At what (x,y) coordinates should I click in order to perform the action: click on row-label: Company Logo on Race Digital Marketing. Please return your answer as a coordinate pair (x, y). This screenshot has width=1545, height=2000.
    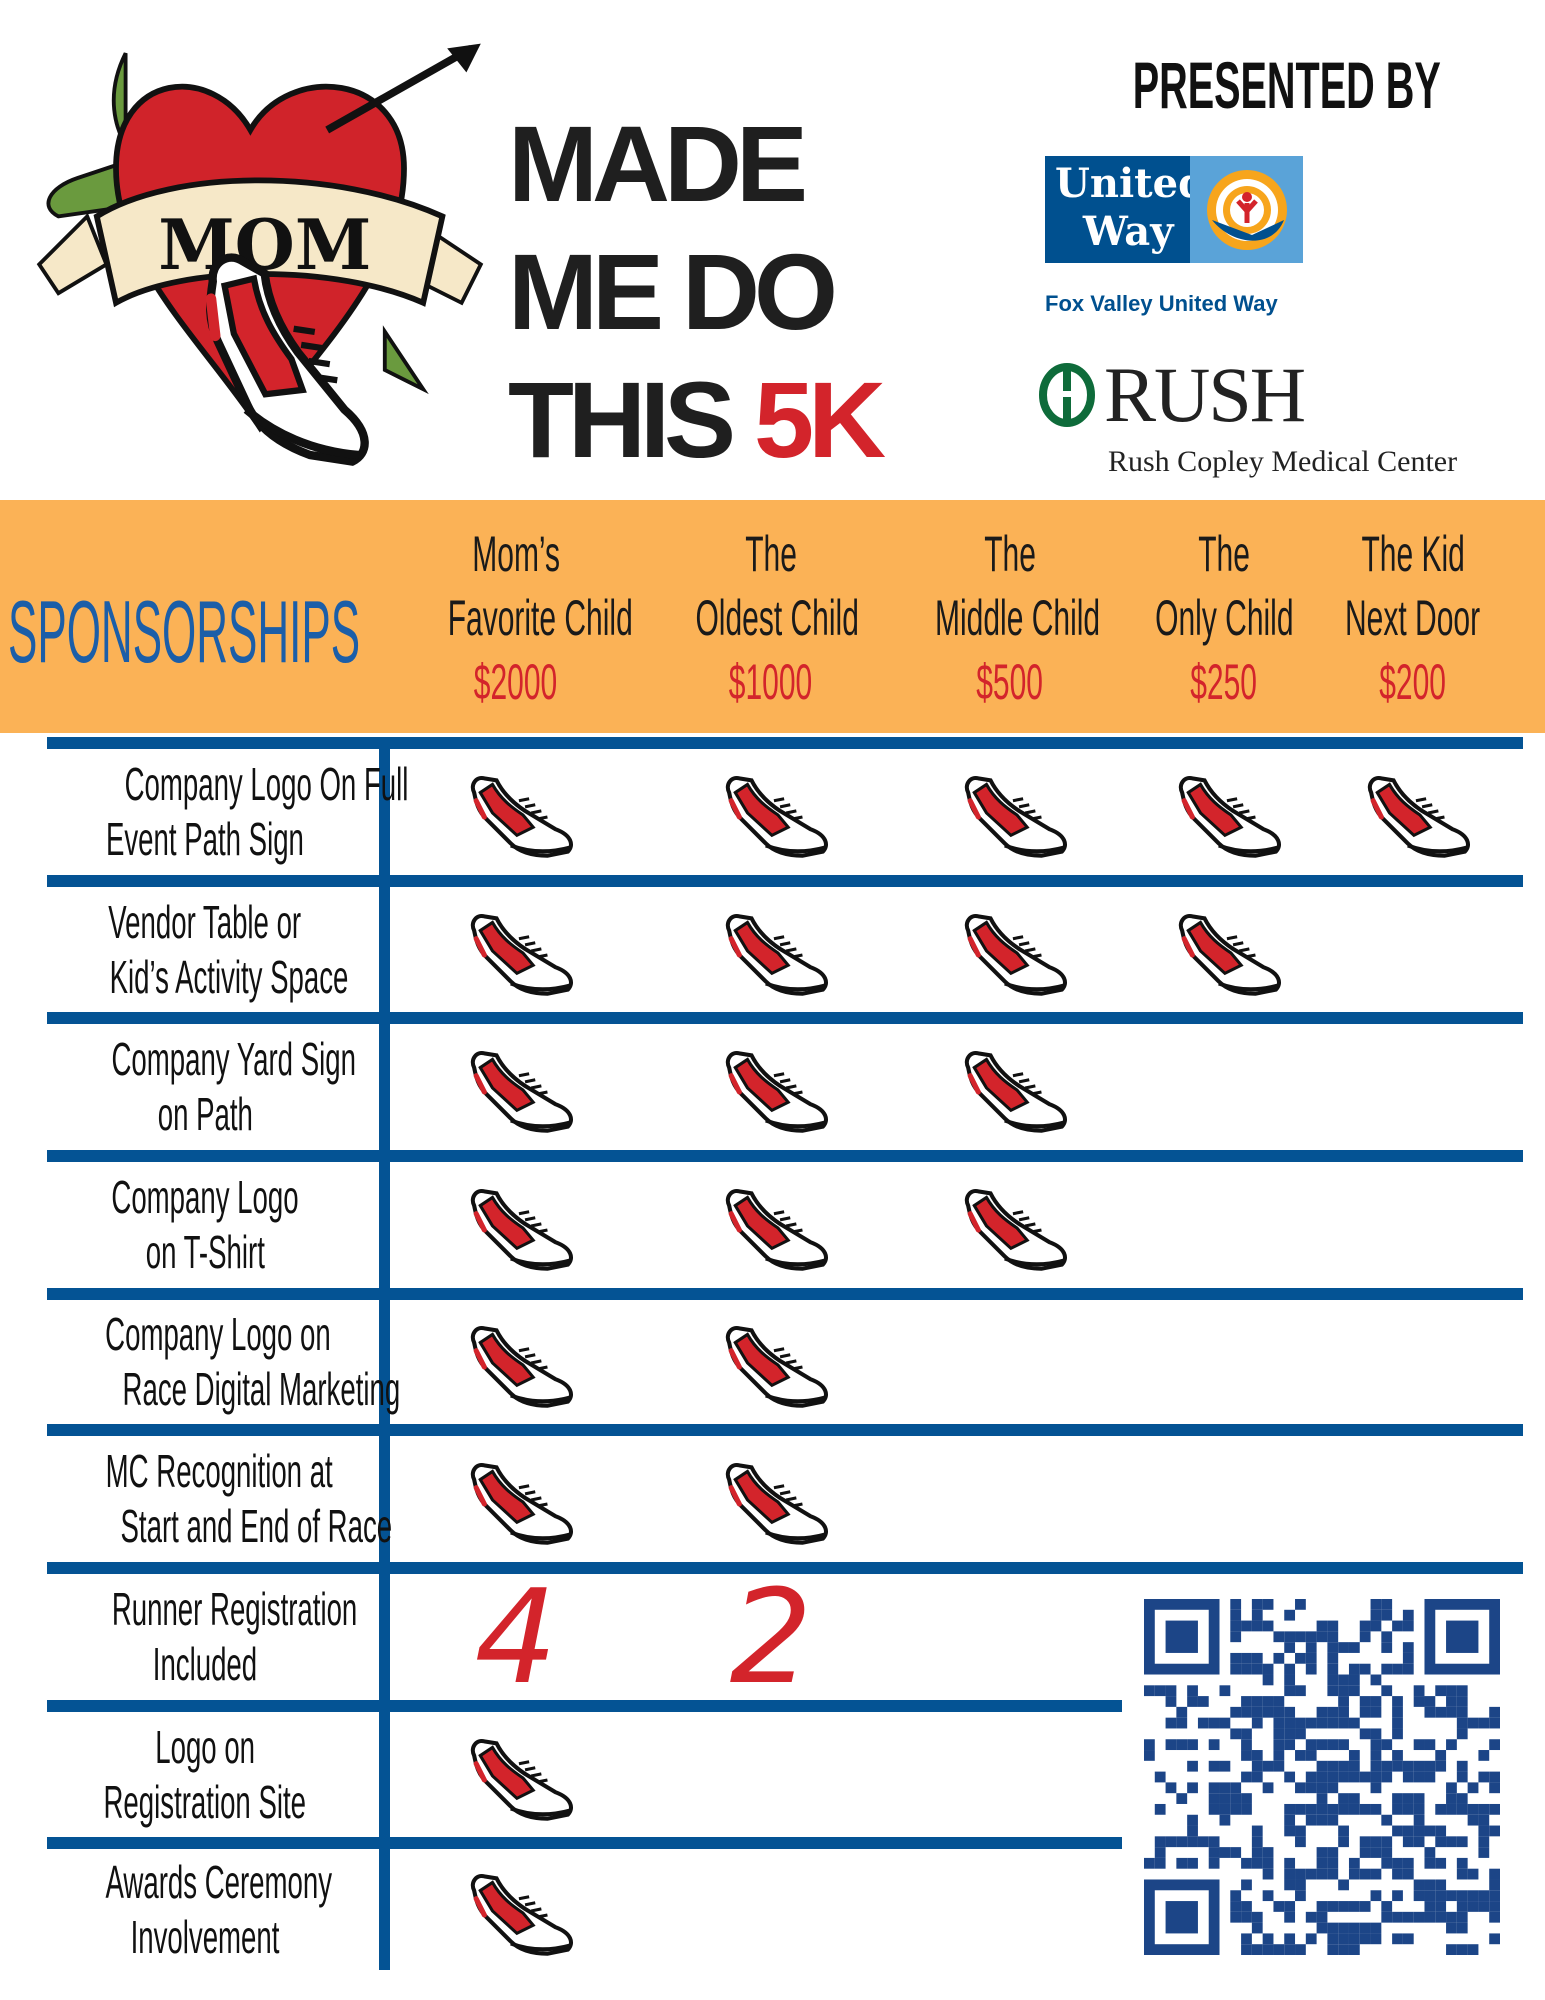
    Looking at the image, I should click on (253, 1361).